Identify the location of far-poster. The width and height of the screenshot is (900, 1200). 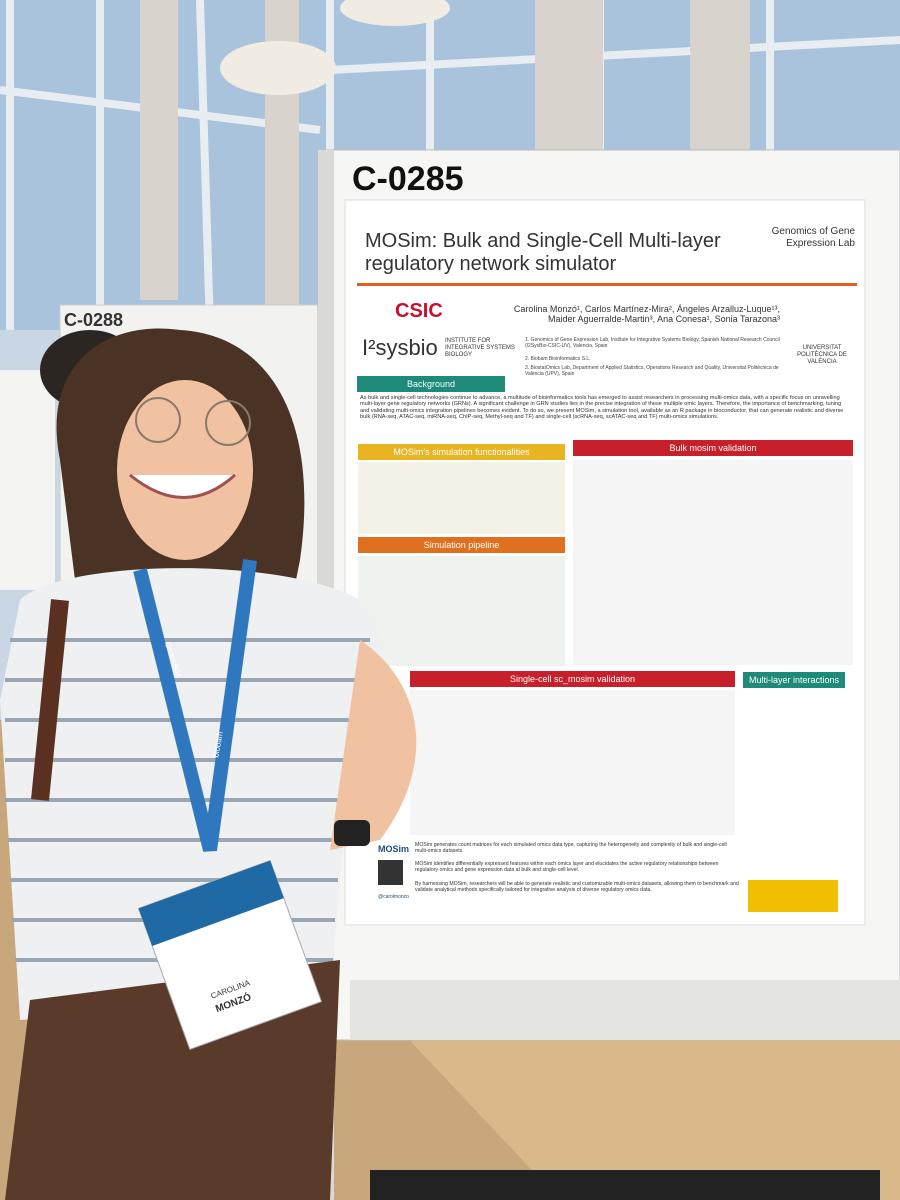
(27, 480).